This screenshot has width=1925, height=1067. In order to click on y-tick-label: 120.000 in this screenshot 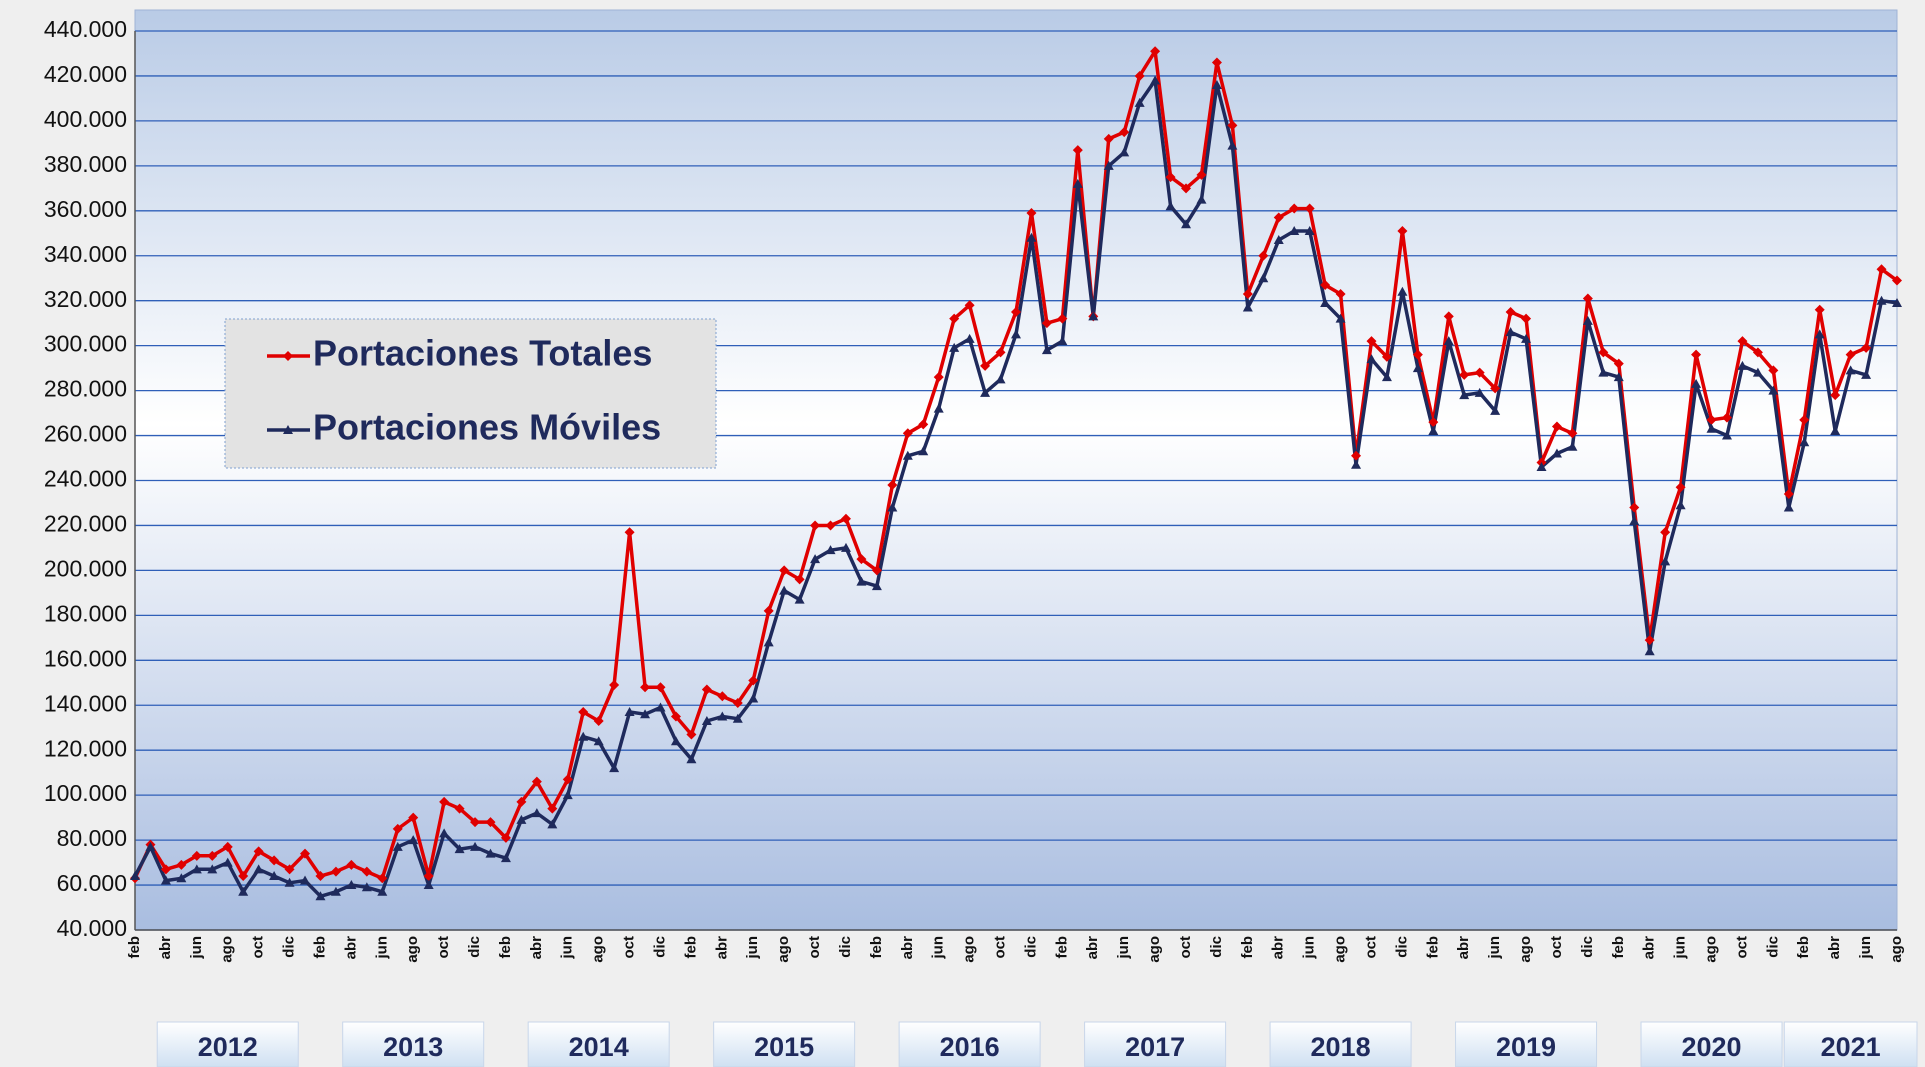, I will do `click(85, 748)`.